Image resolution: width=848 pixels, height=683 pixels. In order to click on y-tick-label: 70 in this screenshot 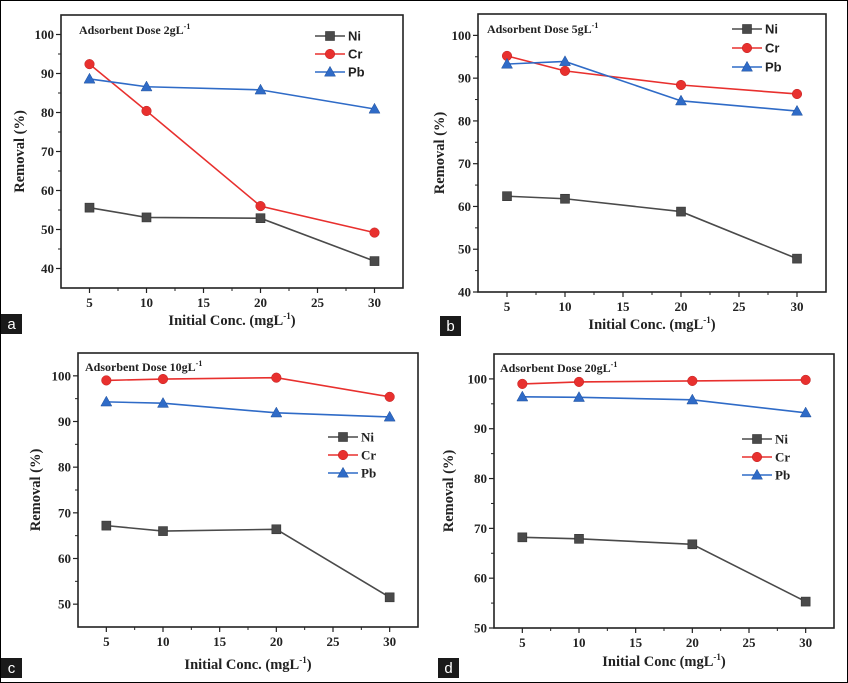, I will do `click(464, 163)`.